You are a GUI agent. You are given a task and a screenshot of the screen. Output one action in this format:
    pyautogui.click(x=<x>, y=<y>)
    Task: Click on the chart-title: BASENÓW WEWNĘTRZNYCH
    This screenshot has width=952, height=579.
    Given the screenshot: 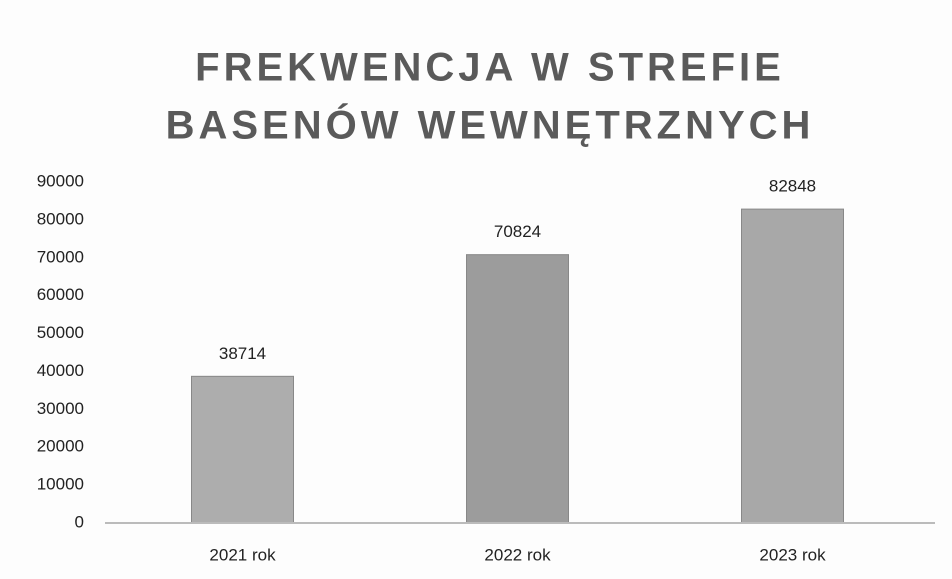 What is the action you would take?
    pyautogui.click(x=490, y=125)
    